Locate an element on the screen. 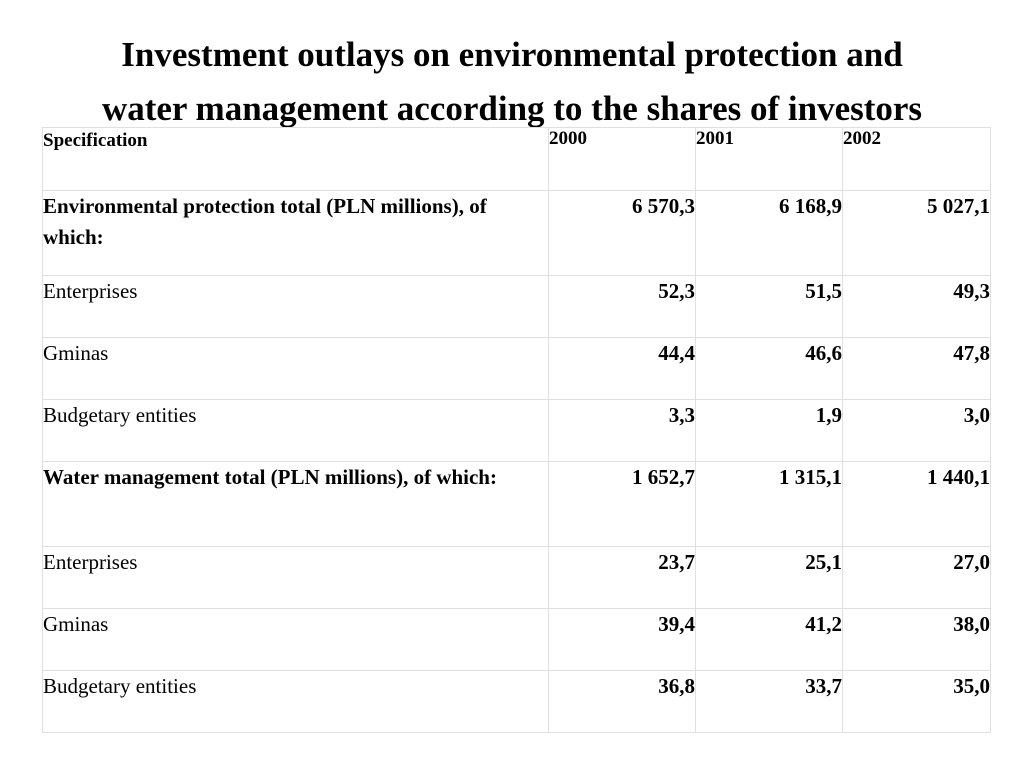 Image resolution: width=1024 pixels, height=768 pixels. table-row: Enterprises 52,3 51,5 49,3 is located at coordinates (516, 306).